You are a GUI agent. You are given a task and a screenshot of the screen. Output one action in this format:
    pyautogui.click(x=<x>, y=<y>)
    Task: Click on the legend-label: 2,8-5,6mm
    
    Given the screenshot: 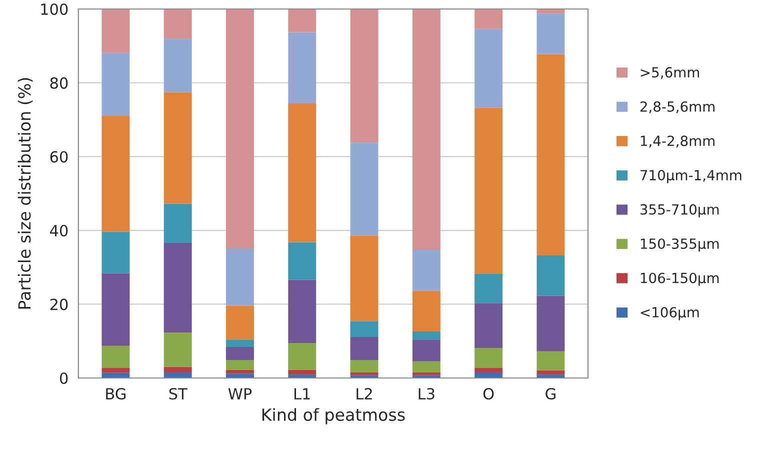 What is the action you would take?
    pyautogui.click(x=677, y=107)
    